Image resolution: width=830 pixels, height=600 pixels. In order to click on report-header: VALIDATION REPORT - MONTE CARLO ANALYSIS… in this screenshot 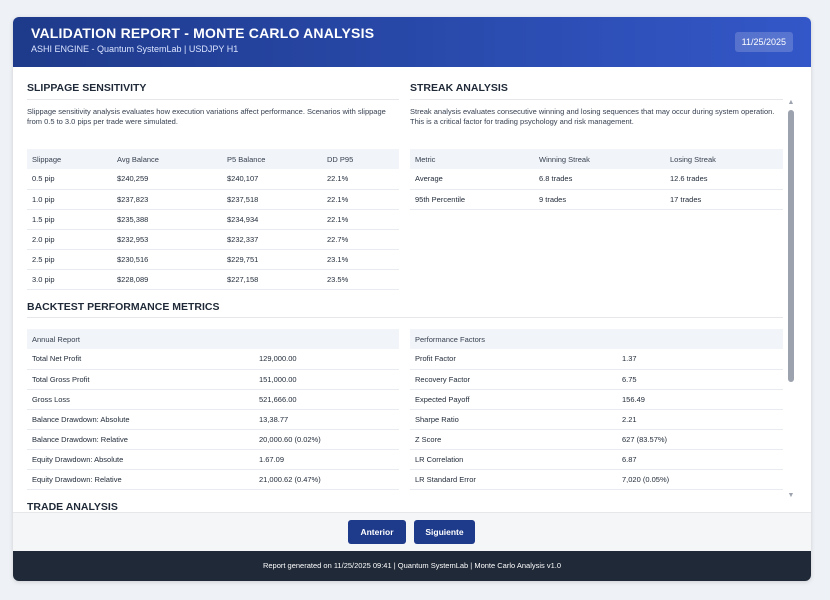, I will do `click(412, 42)`.